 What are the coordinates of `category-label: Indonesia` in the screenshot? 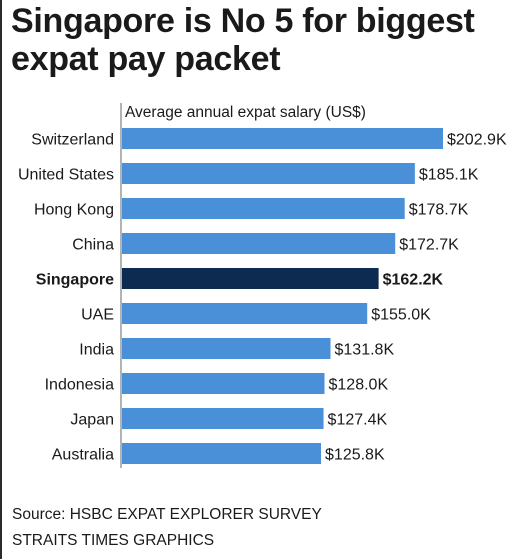 It's located at (79, 385).